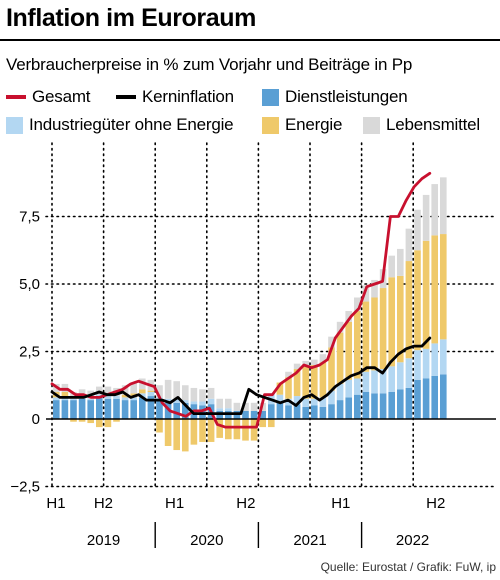 The image size is (500, 580). Describe the element at coordinates (36, 419) in the screenshot. I see `y-tick-label-1: 0` at that location.